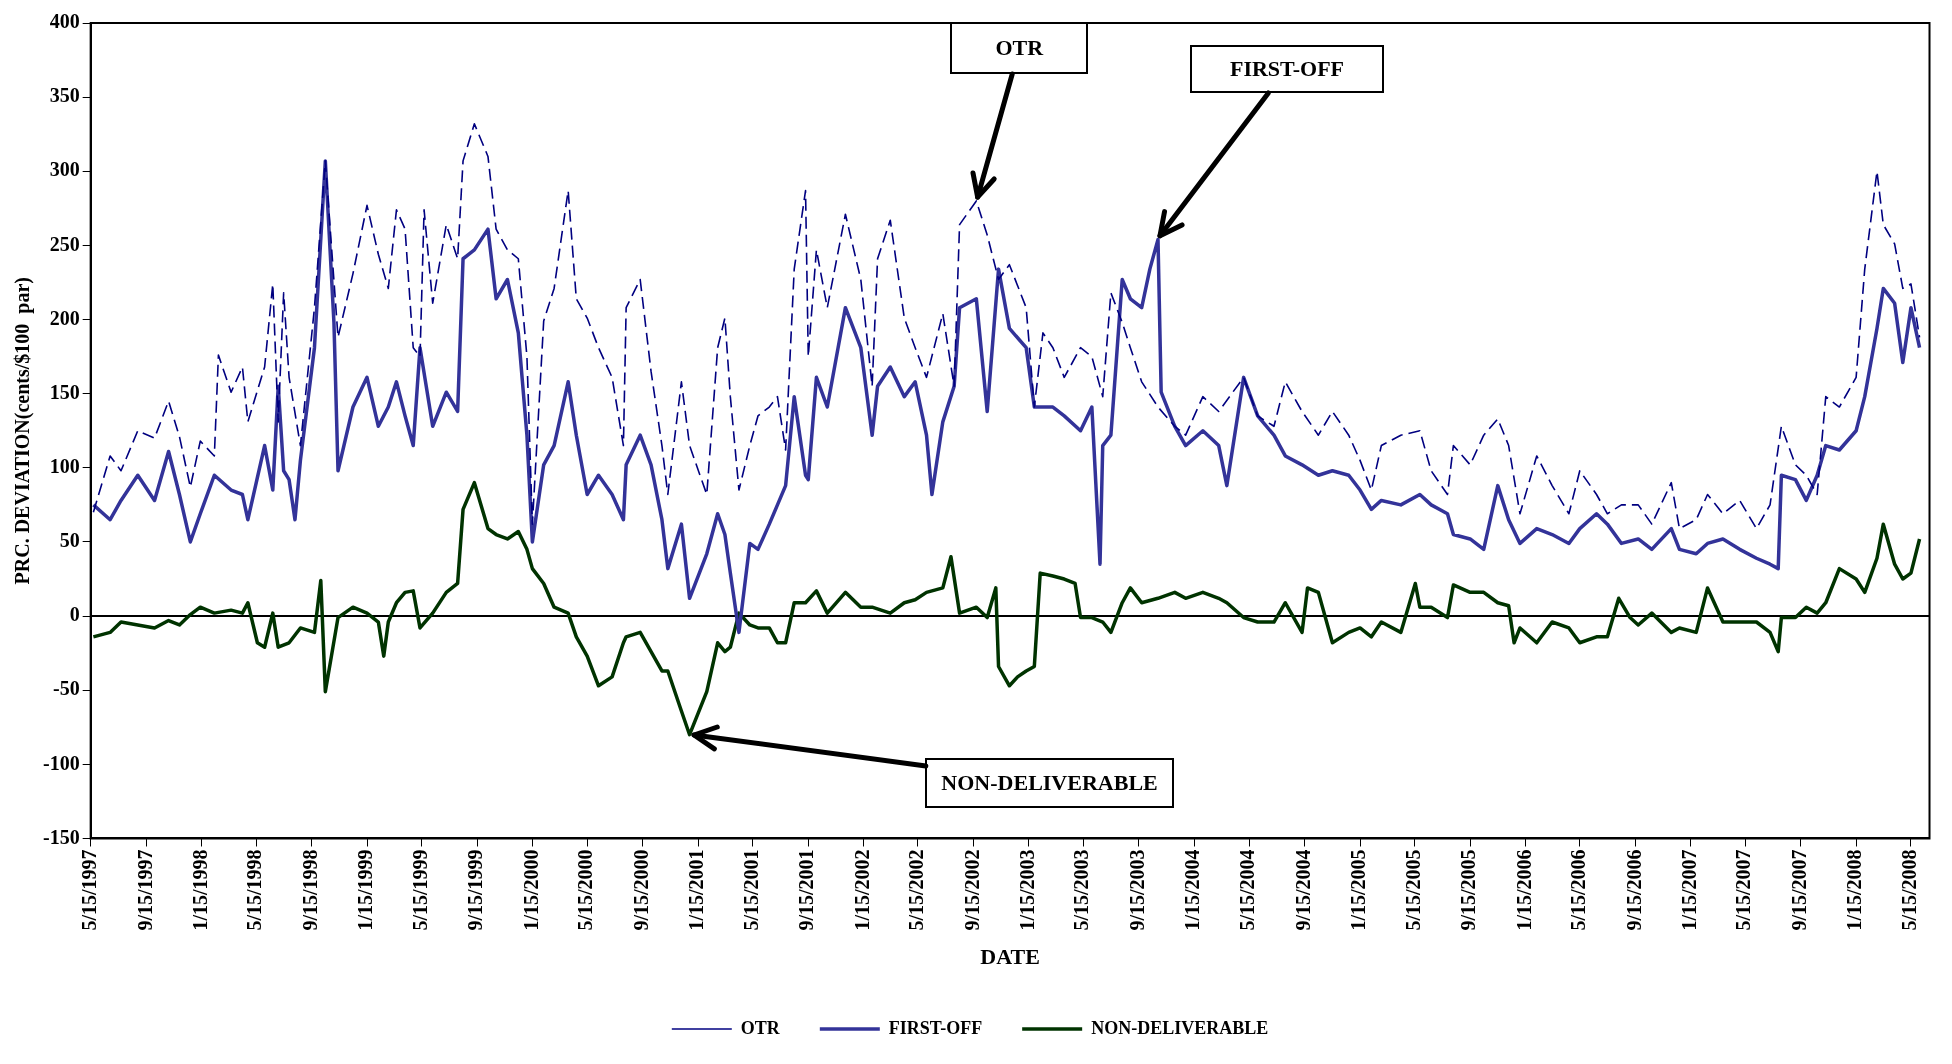 The image size is (1952, 1064). Describe the element at coordinates (64, 465) in the screenshot. I see `y-tick-label: 100` at that location.